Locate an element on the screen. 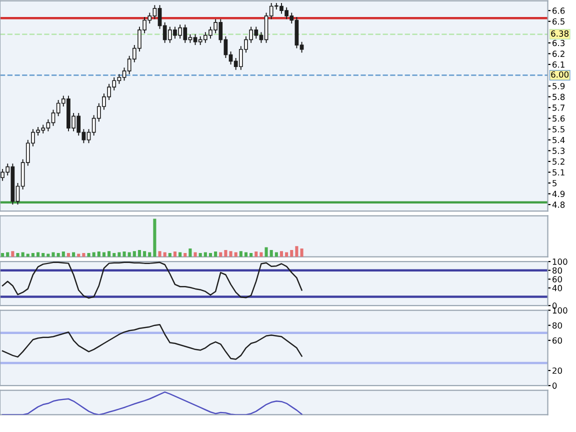  y-tick-label: 5.5 is located at coordinates (558, 129).